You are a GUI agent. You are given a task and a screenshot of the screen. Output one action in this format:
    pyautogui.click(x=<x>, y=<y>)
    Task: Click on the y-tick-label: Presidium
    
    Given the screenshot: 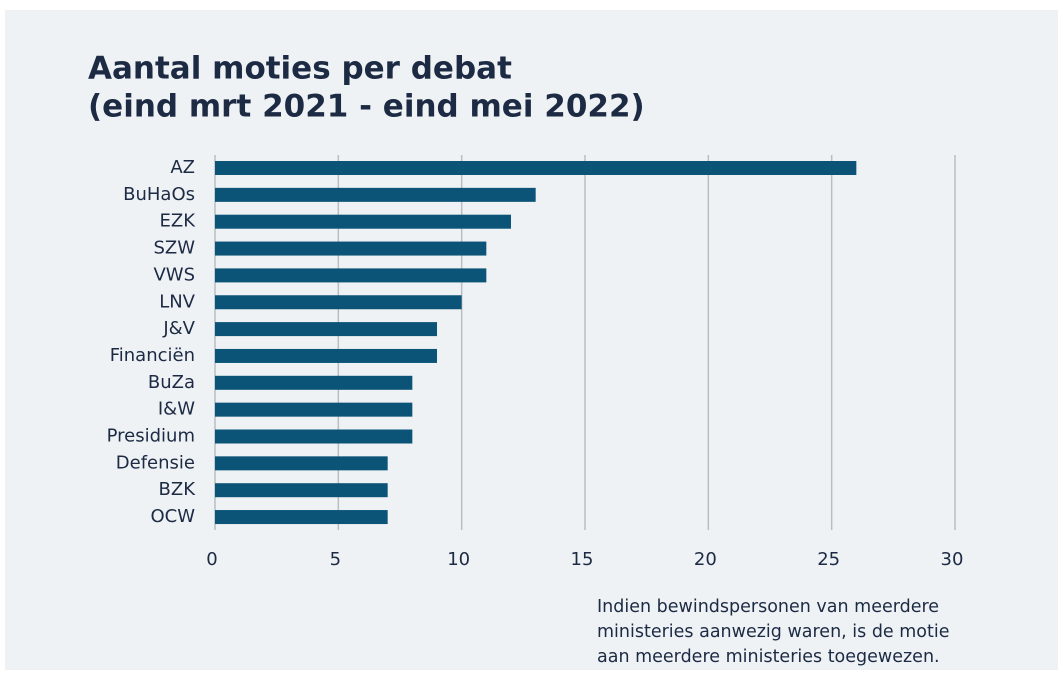 What is the action you would take?
    pyautogui.click(x=151, y=436)
    